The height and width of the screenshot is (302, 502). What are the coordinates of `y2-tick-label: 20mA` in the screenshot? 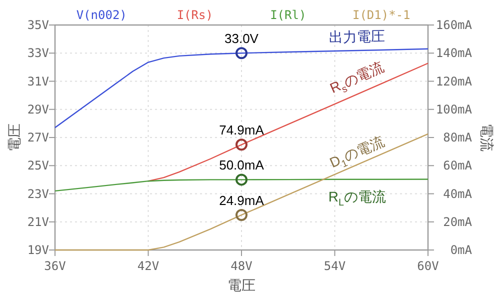 It's located at (458, 221).